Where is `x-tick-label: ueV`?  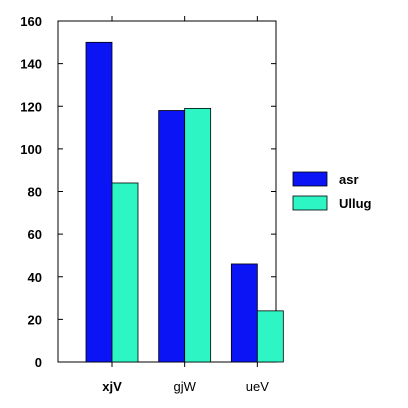
x-tick-label: ueV is located at coordinates (257, 386).